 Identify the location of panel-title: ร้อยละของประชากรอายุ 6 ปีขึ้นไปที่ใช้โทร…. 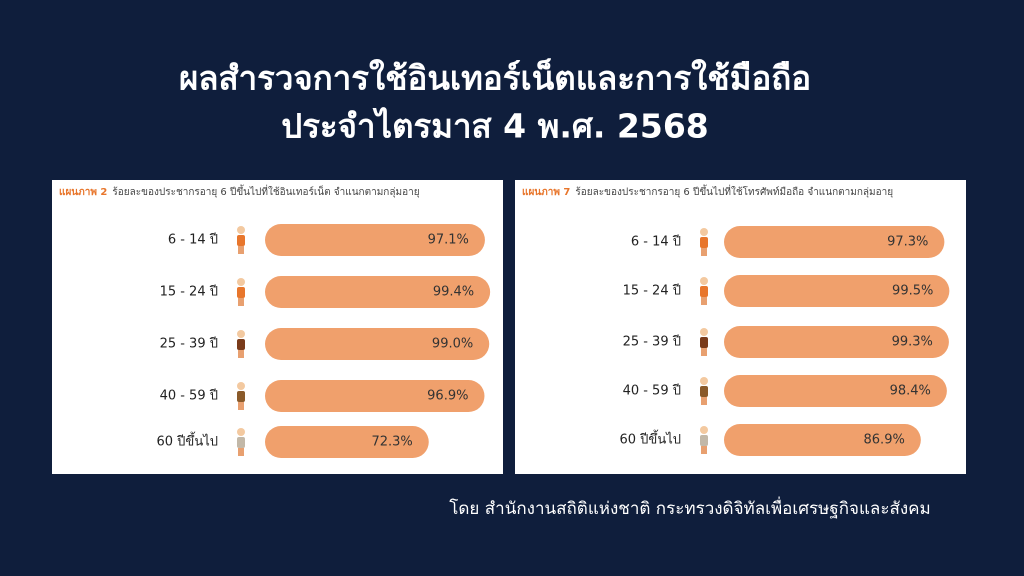
(734, 191).